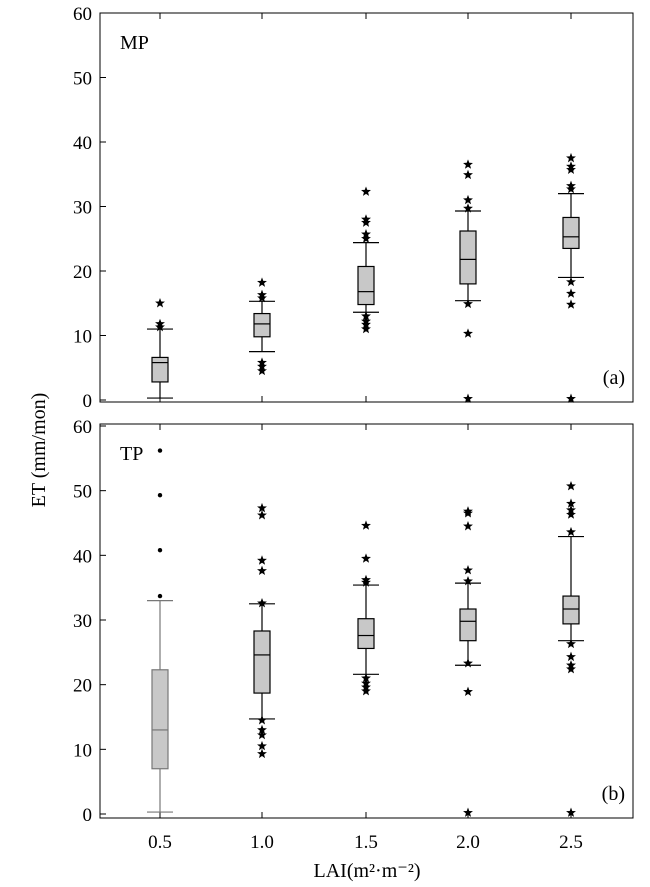 The width and height of the screenshot is (650, 887). I want to click on x-tick-label: 0.5, so click(160, 842).